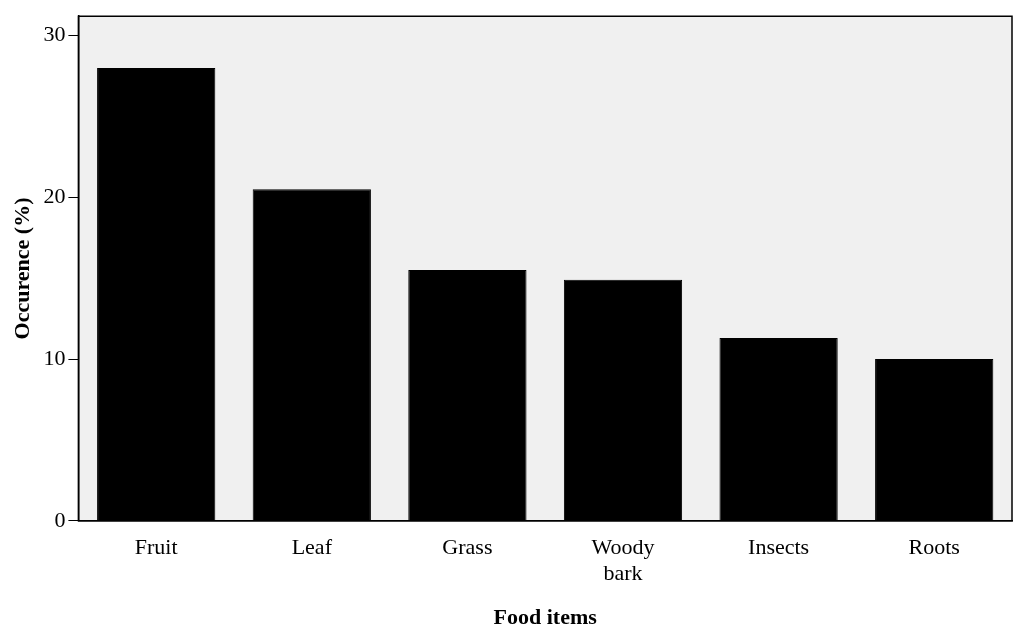 The width and height of the screenshot is (1015, 642). What do you see at coordinates (54, 357) in the screenshot?
I see `y-tick-label: 10` at bounding box center [54, 357].